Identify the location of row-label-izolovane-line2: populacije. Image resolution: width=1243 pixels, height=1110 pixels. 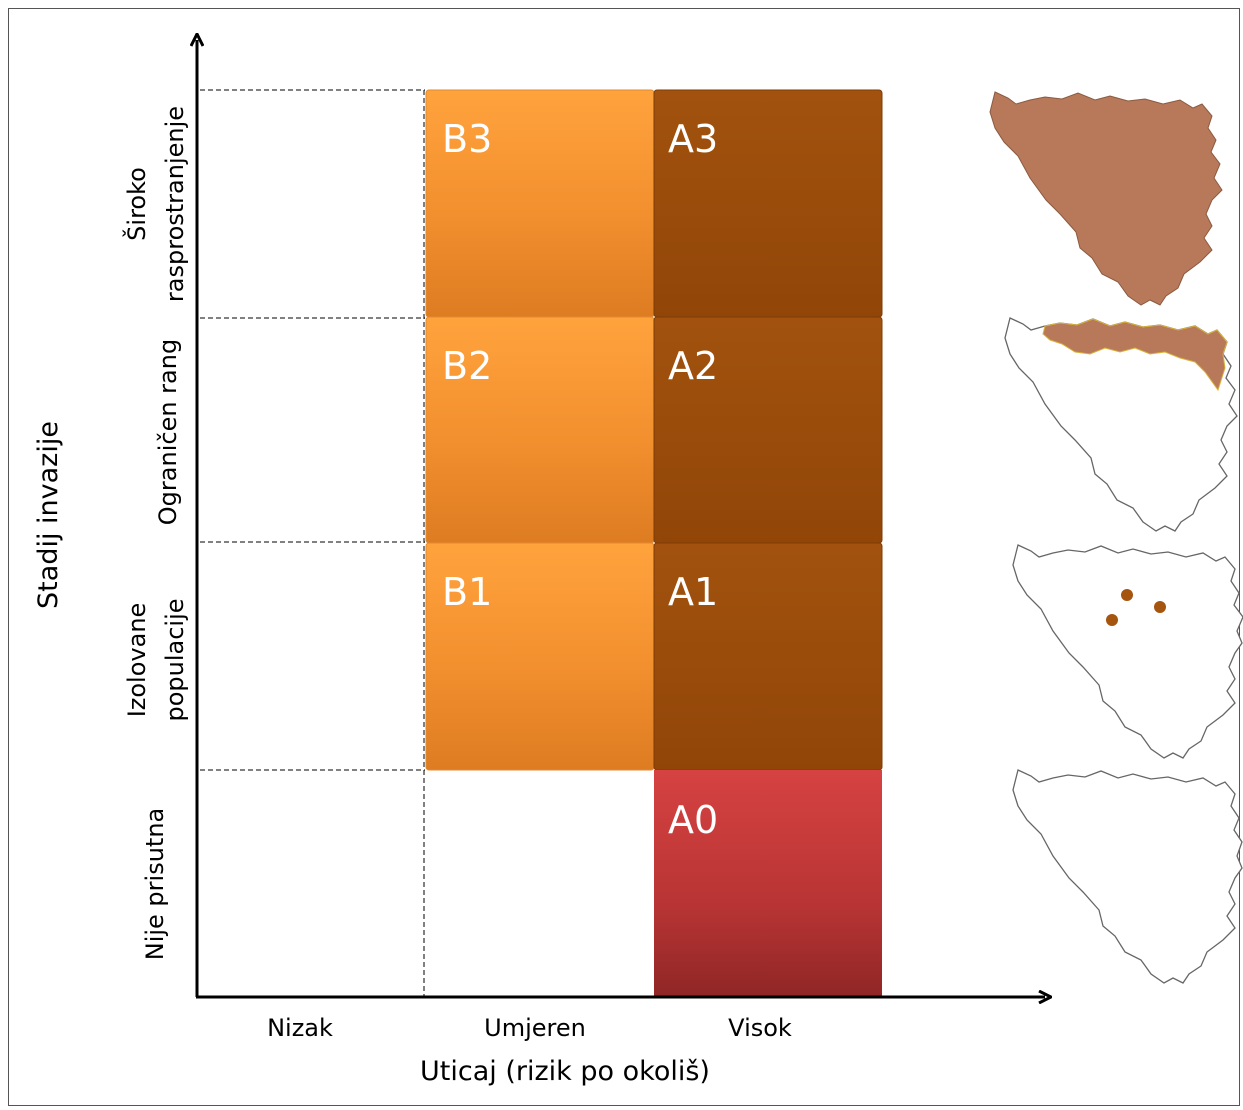
(175, 659).